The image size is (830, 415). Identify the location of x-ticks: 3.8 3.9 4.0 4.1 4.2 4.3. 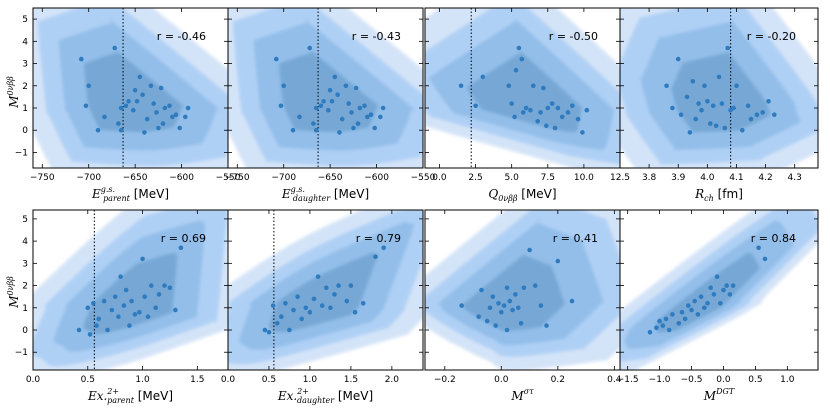
(722, 95).